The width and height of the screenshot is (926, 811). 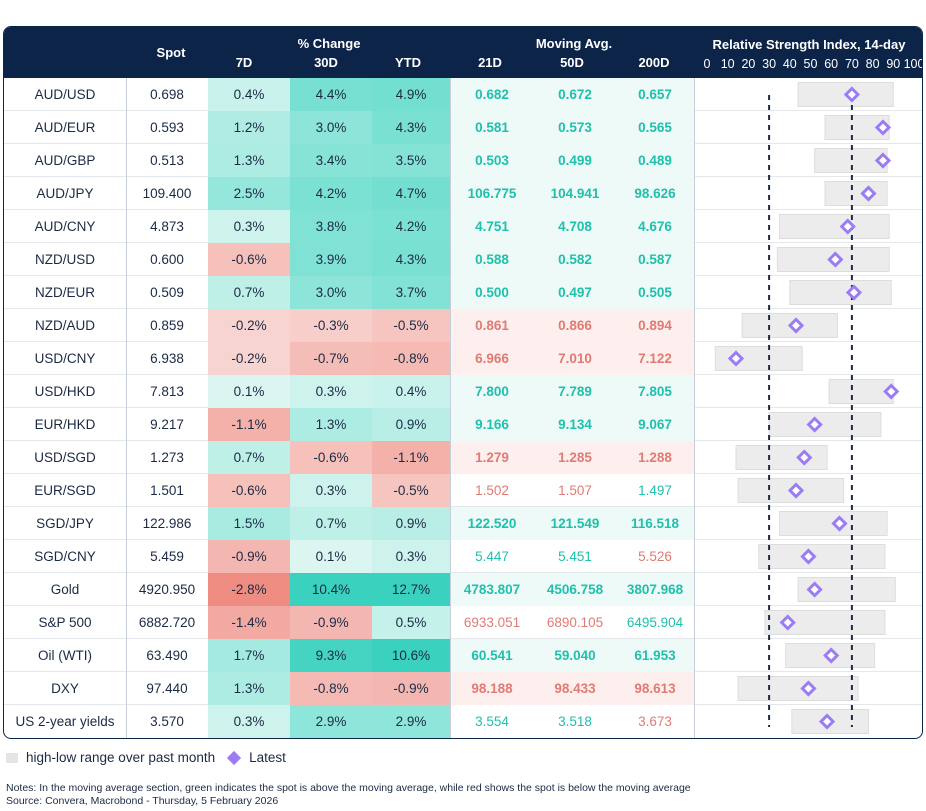 What do you see at coordinates (167, 127) in the screenshot?
I see `cell-spot: 0.593` at bounding box center [167, 127].